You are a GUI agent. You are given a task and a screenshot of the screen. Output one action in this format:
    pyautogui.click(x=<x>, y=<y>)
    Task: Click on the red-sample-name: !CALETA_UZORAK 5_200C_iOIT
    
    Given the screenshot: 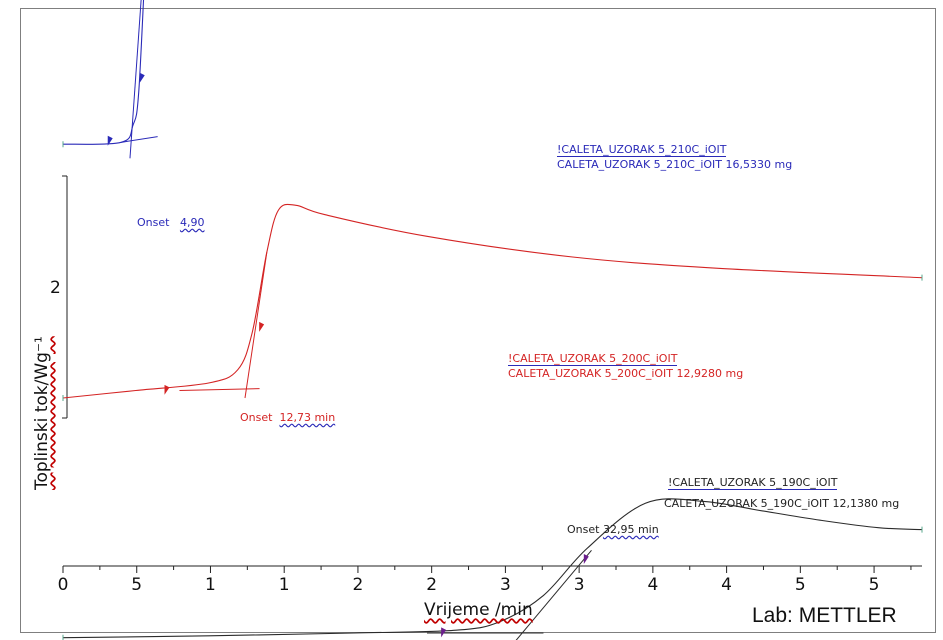 What is the action you would take?
    pyautogui.click(x=593, y=359)
    